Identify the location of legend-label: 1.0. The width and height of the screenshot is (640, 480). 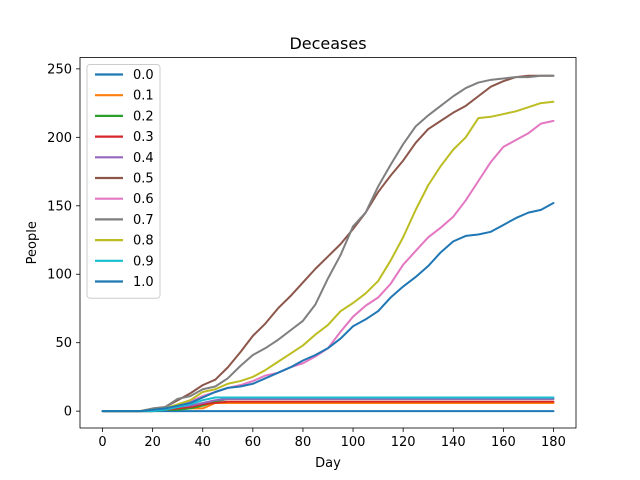
(143, 282).